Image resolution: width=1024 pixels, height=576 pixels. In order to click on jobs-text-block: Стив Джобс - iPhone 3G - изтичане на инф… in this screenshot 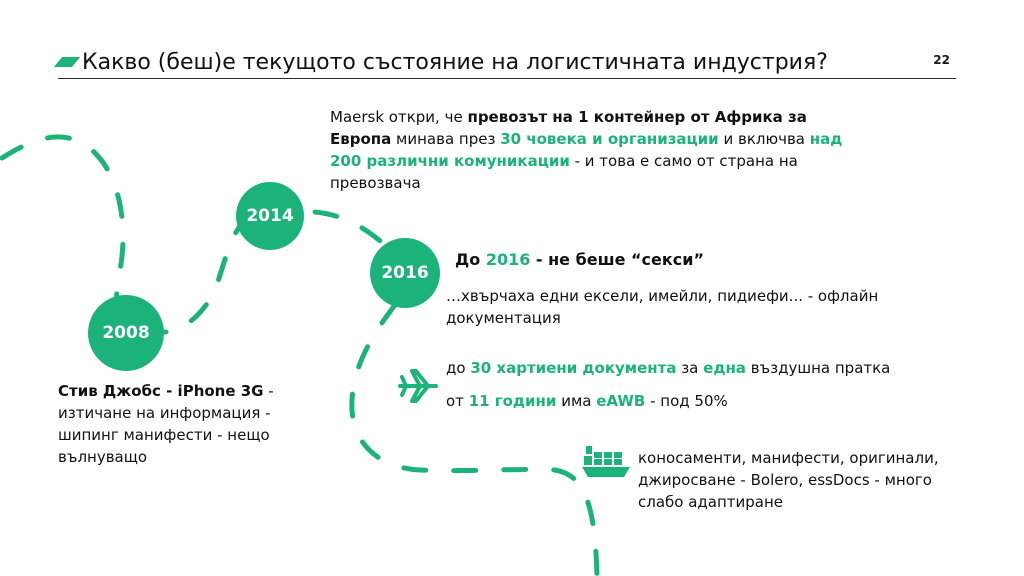, I will do `click(183, 424)`.